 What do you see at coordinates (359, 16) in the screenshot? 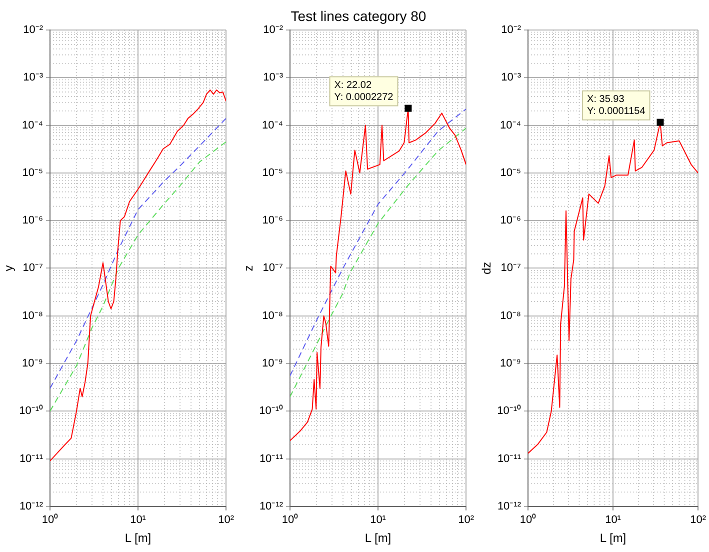
I see `chart-title: Test lines category 80` at bounding box center [359, 16].